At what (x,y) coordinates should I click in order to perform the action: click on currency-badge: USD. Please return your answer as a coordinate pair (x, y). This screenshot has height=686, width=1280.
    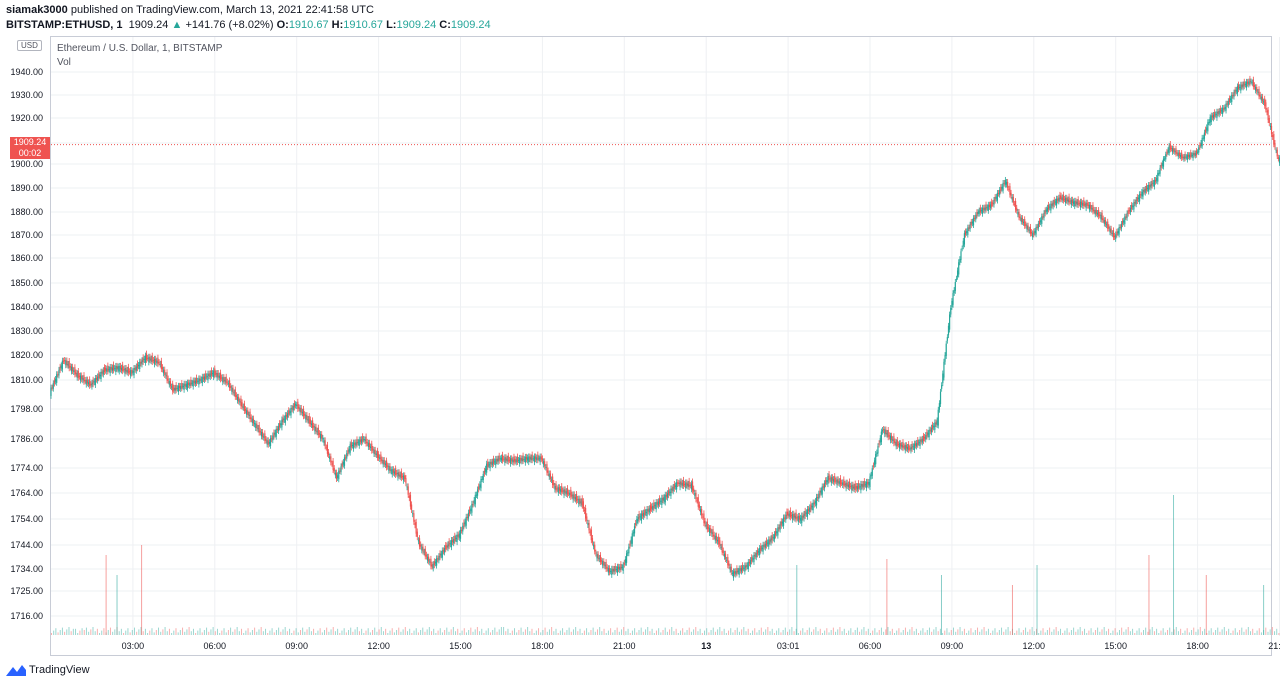
    Looking at the image, I should click on (29, 45).